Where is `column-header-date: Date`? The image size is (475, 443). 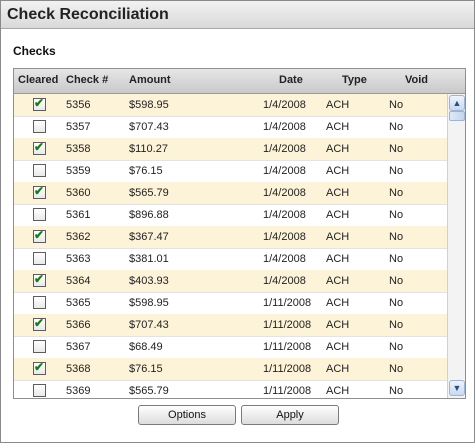 column-header-date: Date is located at coordinates (291, 80).